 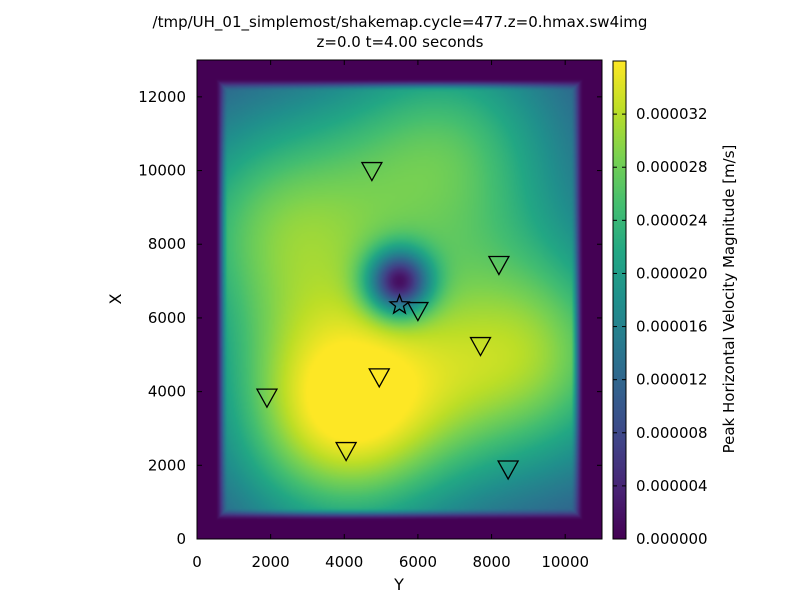 I want to click on colorbar-frame, so click(x=619, y=300).